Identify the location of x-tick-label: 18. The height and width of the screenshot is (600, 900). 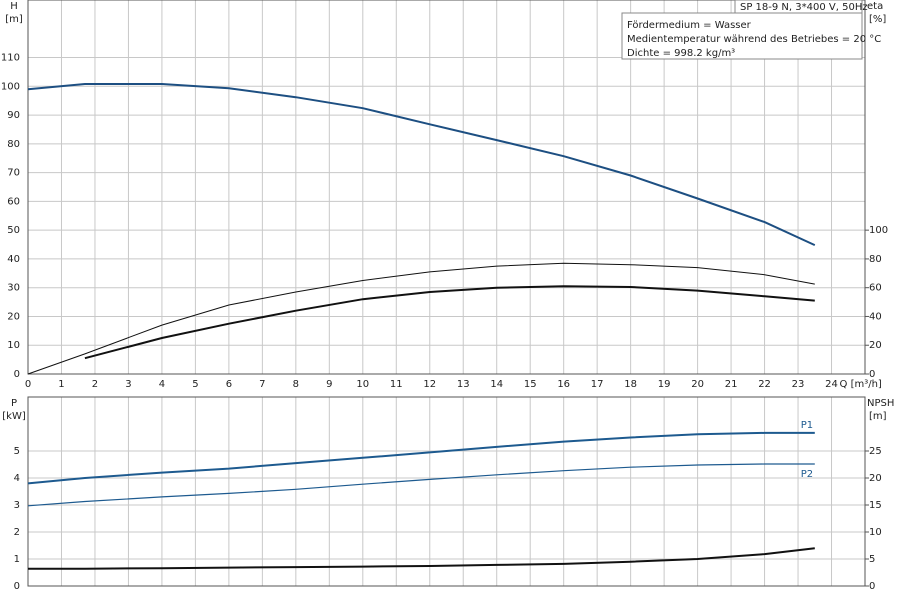
(630, 384).